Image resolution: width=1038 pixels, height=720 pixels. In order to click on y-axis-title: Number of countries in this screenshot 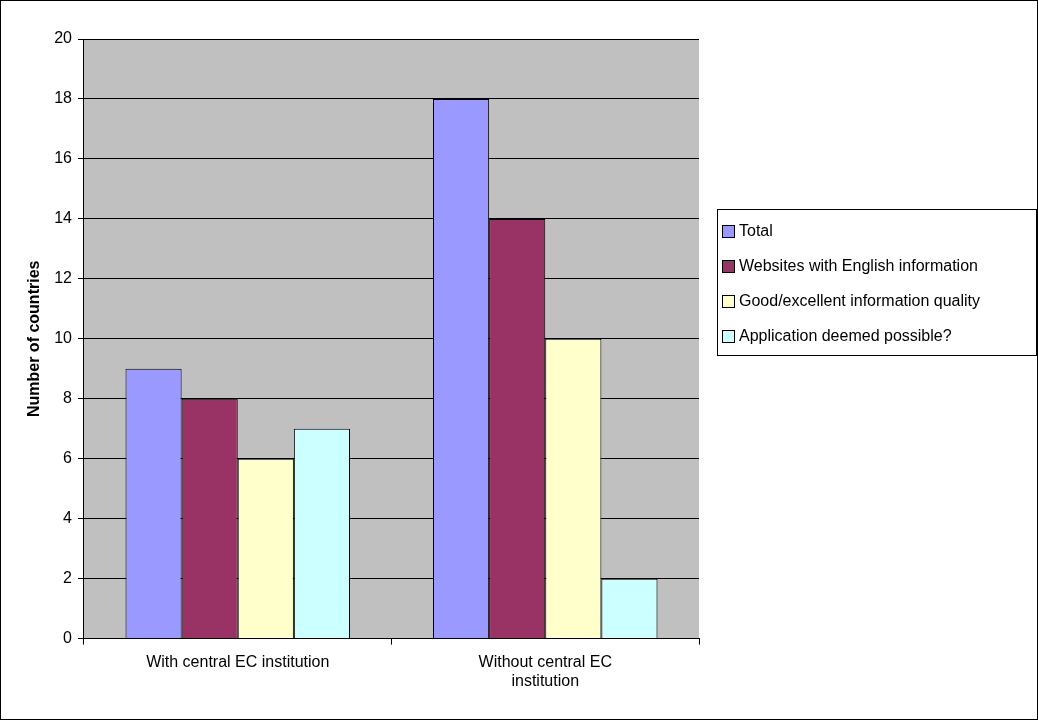, I will do `click(34, 339)`.